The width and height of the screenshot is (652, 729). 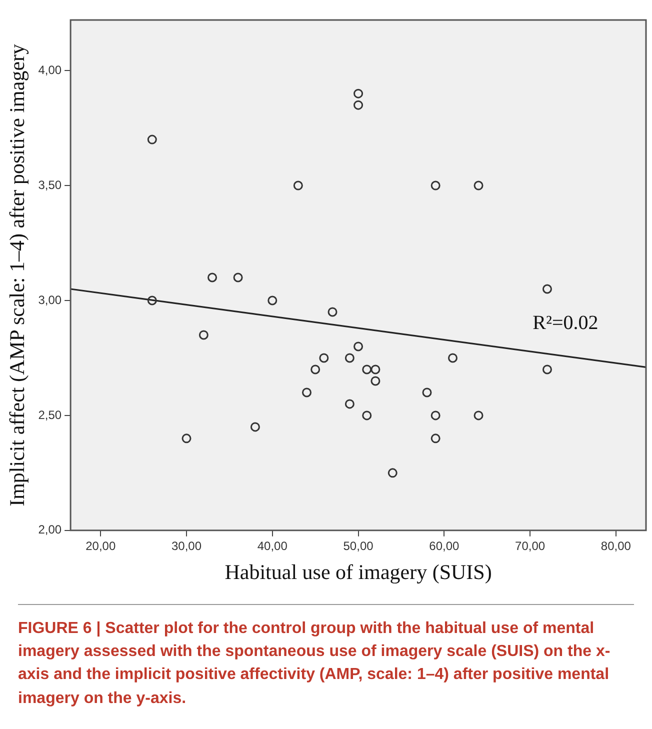 What do you see at coordinates (50, 299) in the screenshot?
I see `y-tick-label: 3,00` at bounding box center [50, 299].